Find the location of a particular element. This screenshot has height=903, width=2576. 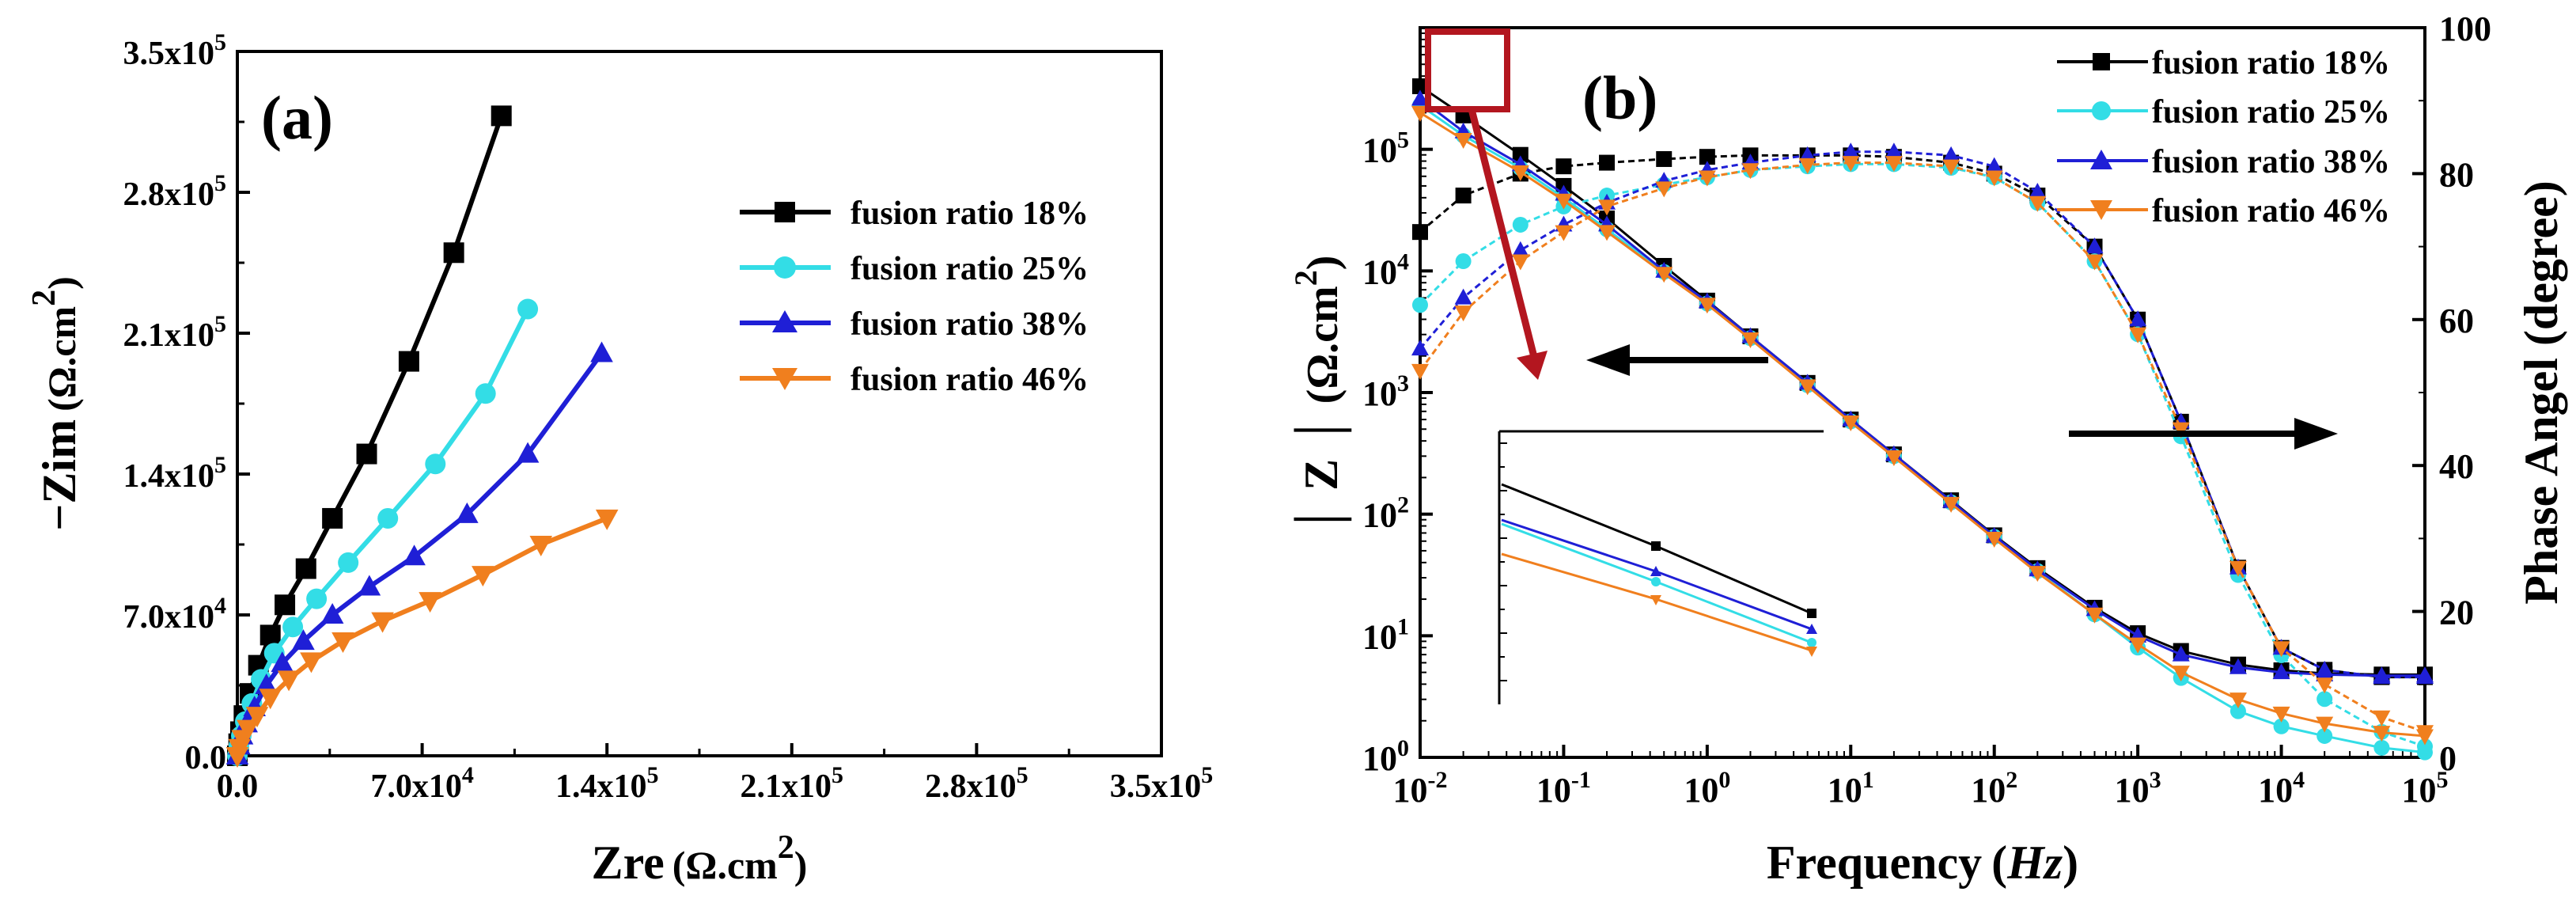

b-x-tick-label-7-mantissa: 10 is located at coordinates (2419, 790).